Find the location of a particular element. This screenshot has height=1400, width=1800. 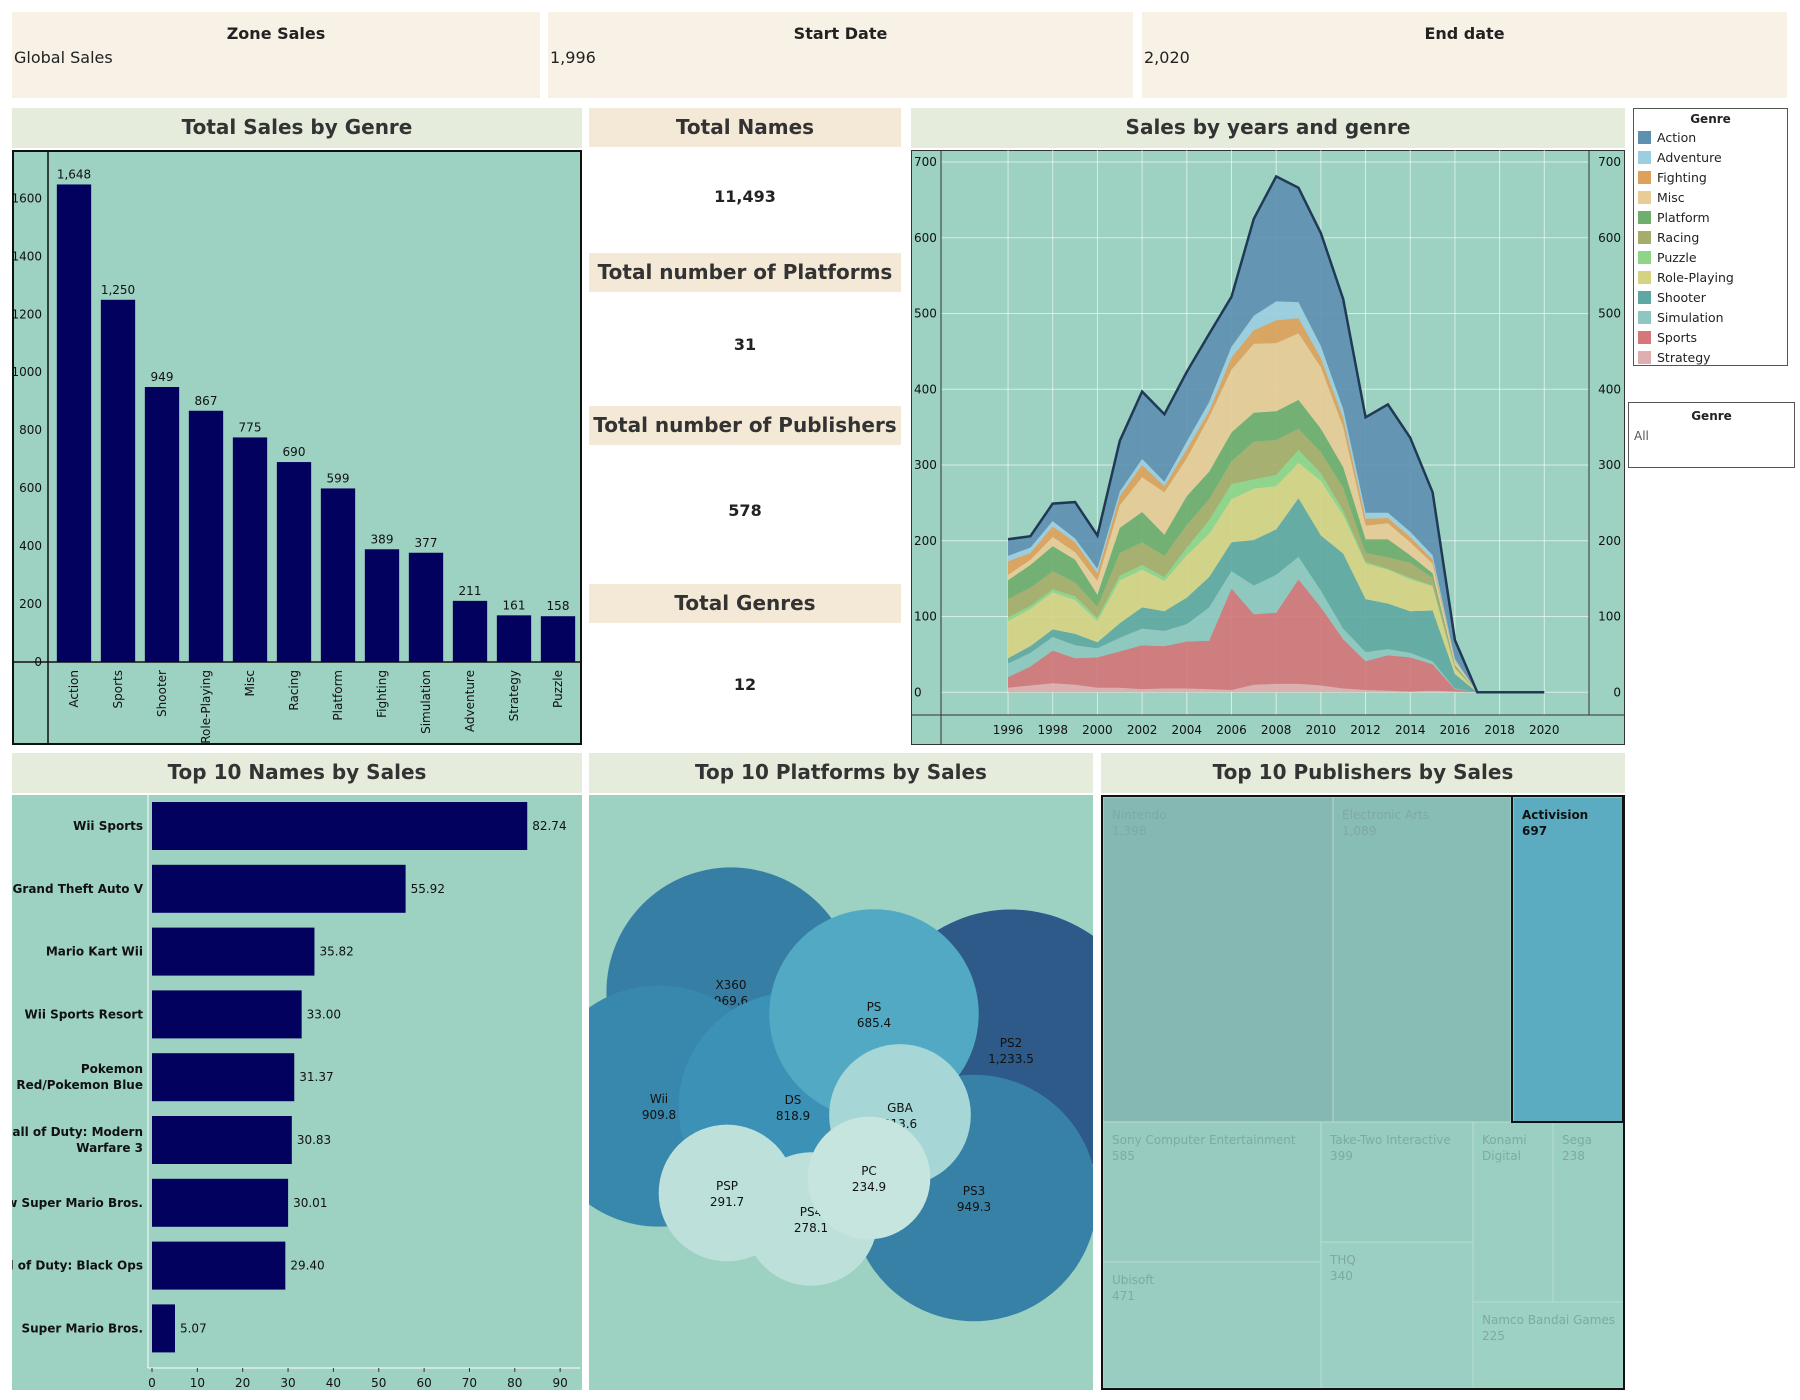

y-tick-label: Mario Kart Wii is located at coordinates (94, 952).